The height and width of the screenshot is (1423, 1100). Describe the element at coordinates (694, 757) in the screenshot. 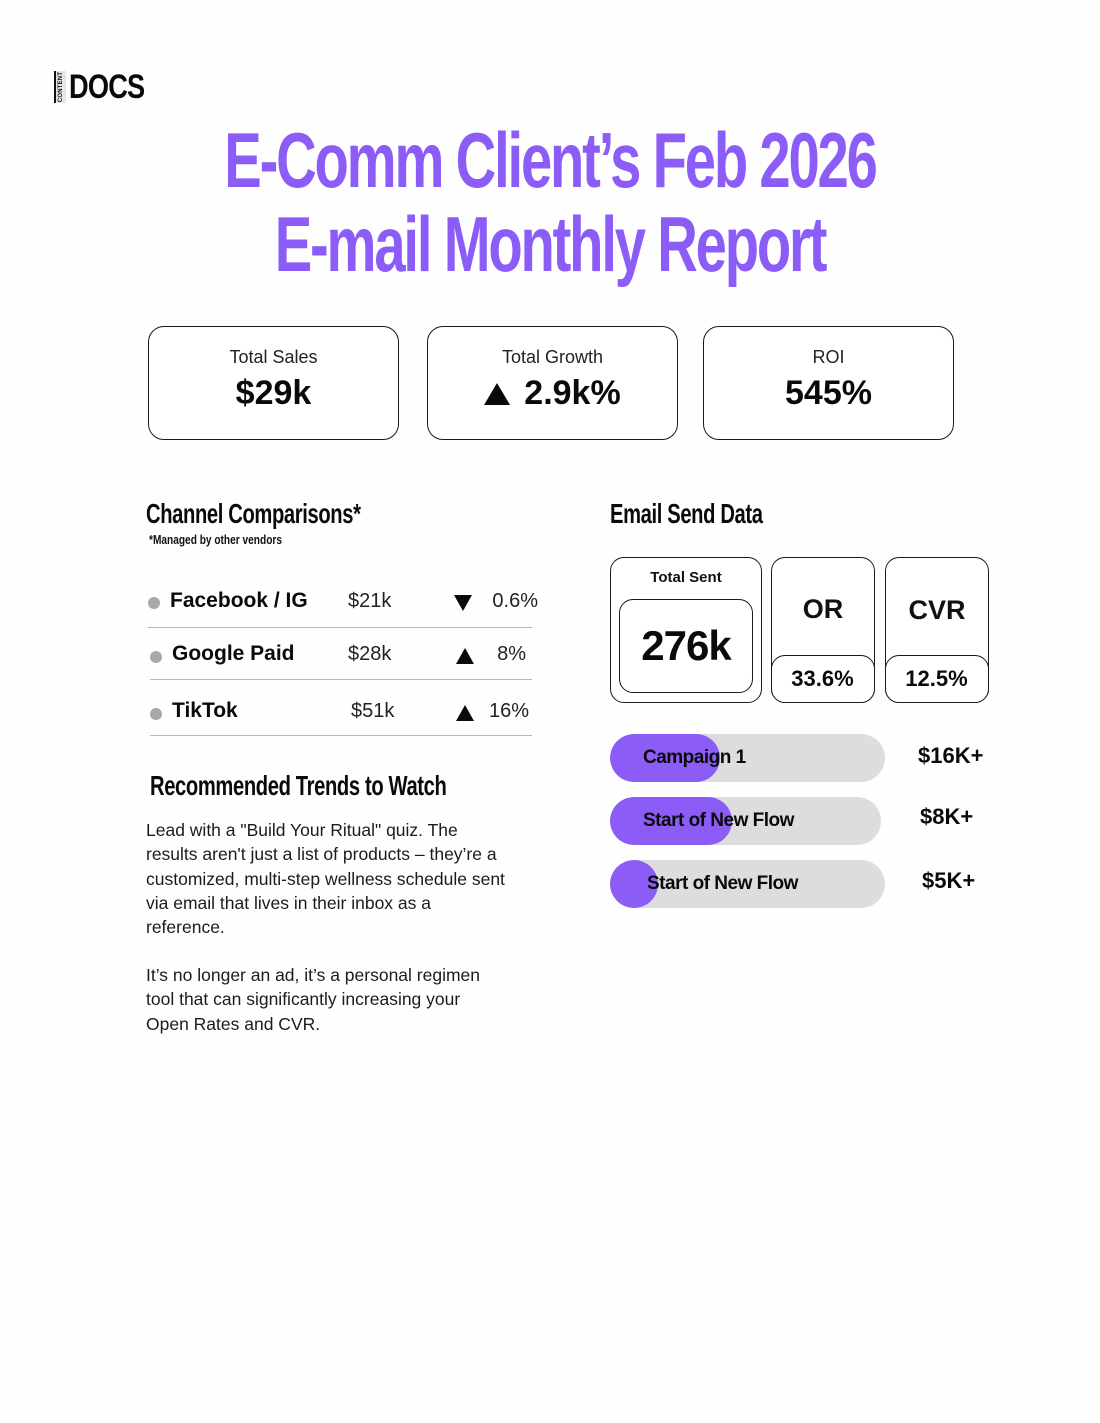

I see `campaign-label: Campaign 1` at that location.